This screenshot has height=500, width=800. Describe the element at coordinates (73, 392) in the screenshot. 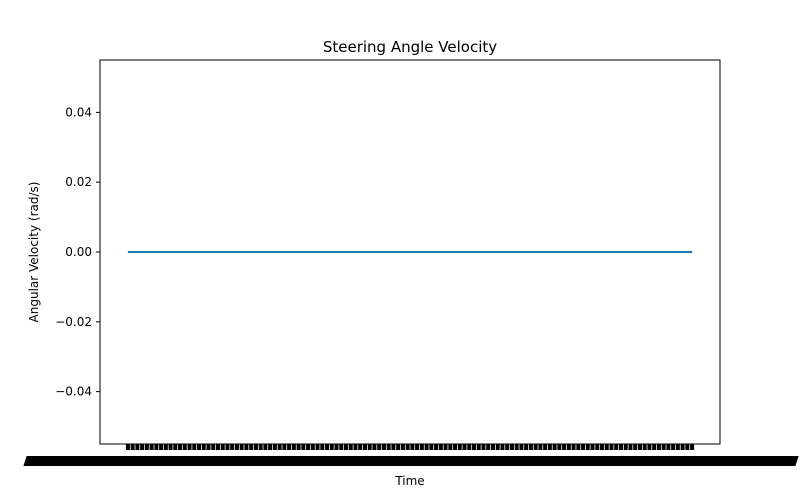

I see `y-tick-label: −0.04` at that location.